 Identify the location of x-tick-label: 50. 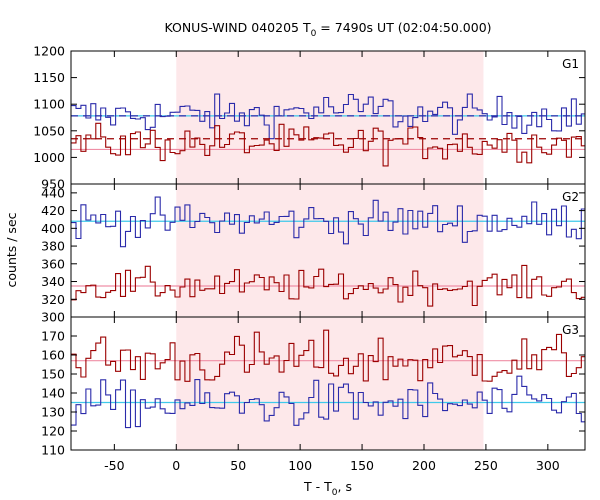
(238, 465).